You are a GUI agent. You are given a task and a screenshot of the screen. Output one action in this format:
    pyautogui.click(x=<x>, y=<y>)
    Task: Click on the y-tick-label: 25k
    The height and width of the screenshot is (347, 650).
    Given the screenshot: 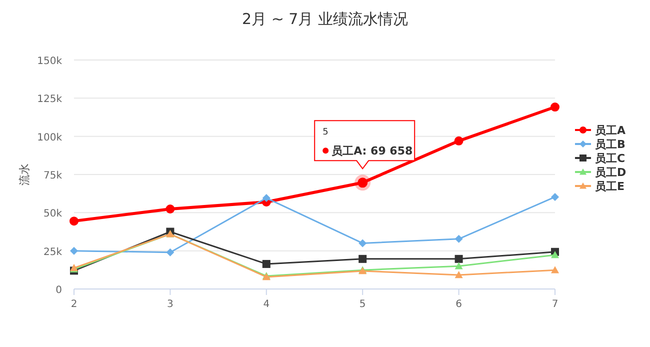 What is the action you would take?
    pyautogui.click(x=52, y=252)
    